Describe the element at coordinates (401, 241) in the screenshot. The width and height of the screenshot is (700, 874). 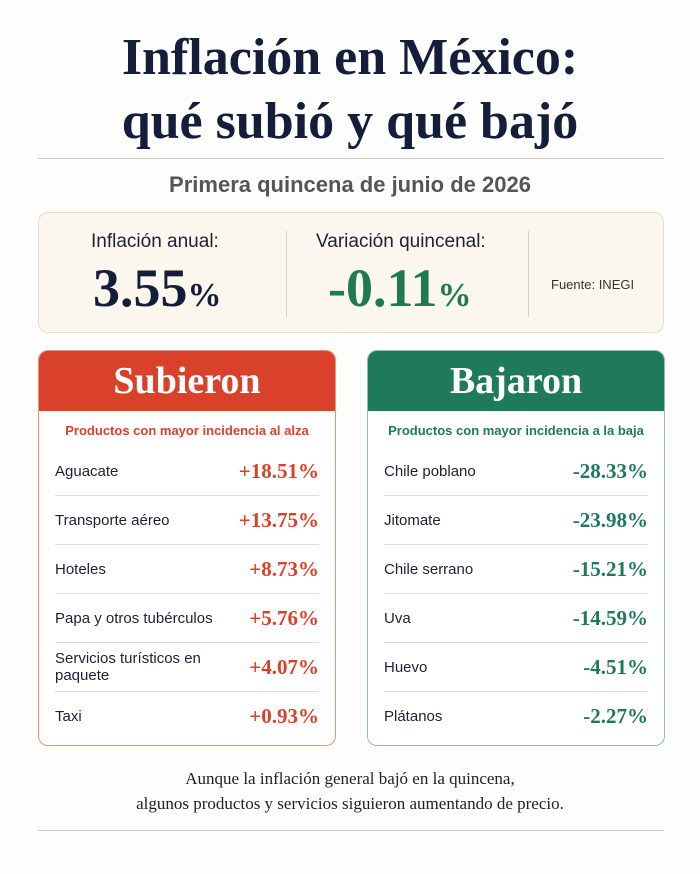
I see `stat-label: Variación quincenal:` at that location.